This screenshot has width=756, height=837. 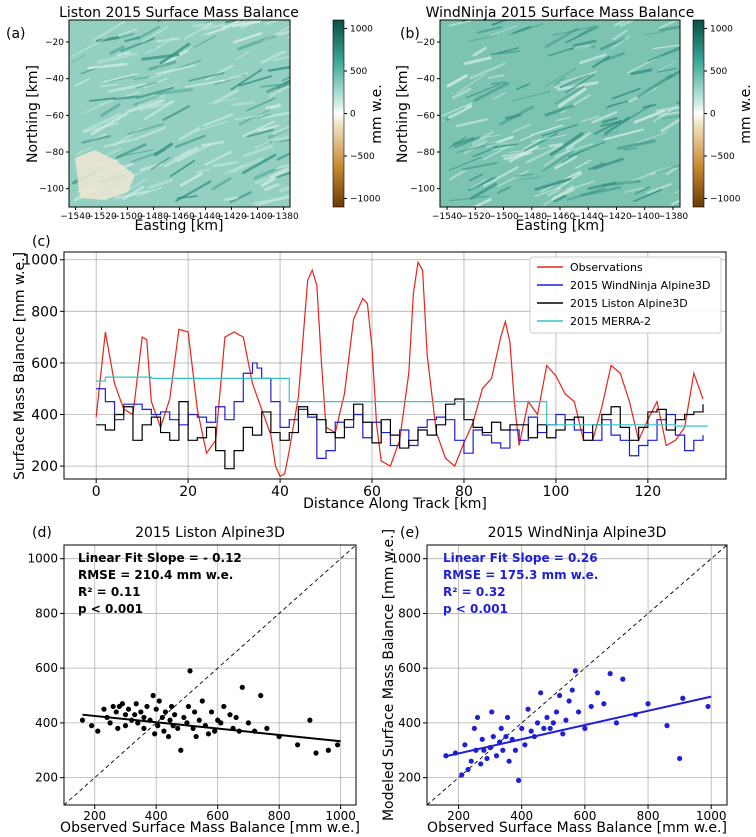 I want to click on panel-d-ytick-label-2: 600, so click(x=46, y=668).